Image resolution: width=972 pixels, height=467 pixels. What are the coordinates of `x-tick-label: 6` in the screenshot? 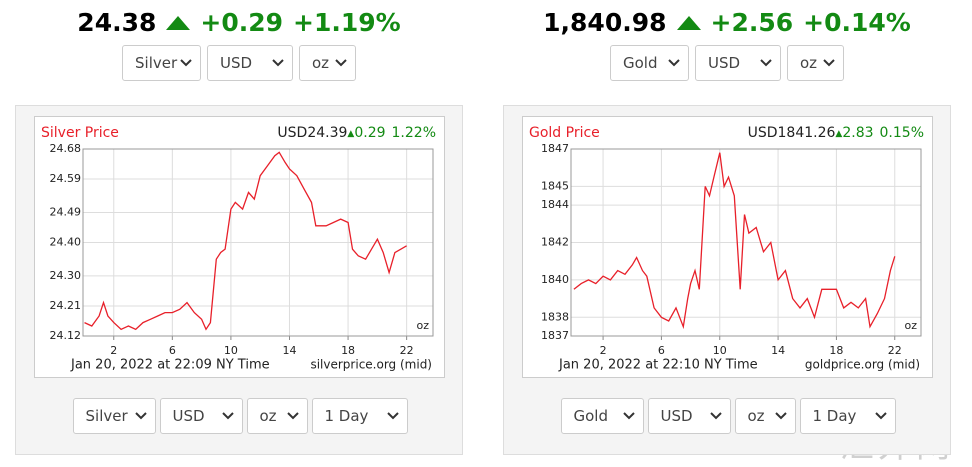 It's located at (172, 350).